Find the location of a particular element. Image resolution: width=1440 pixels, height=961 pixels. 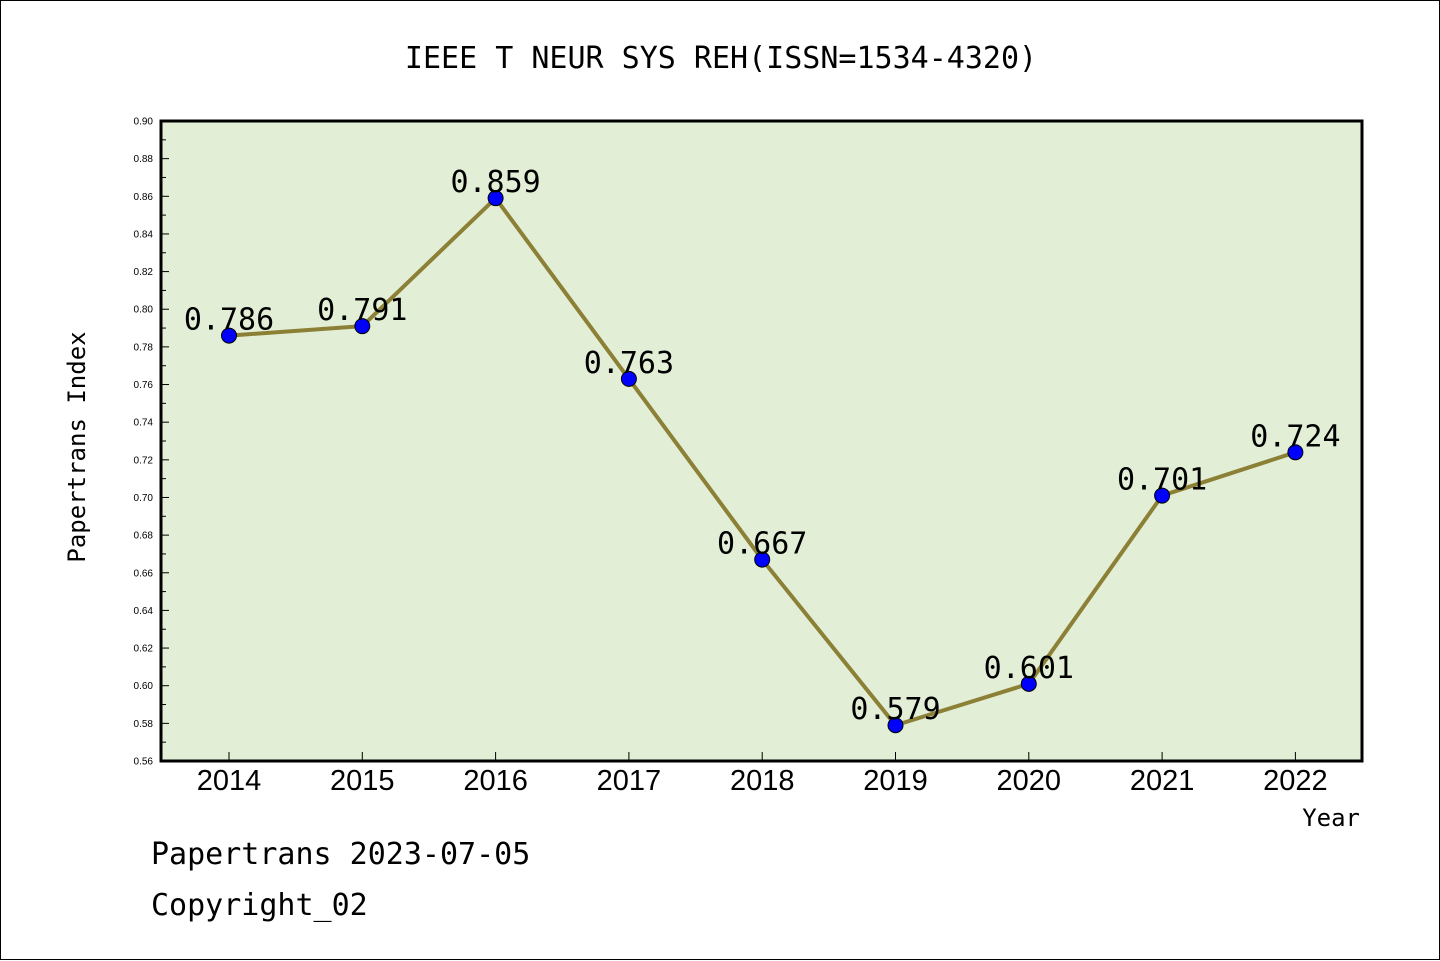

x-tick-label: 2014 is located at coordinates (229, 781).